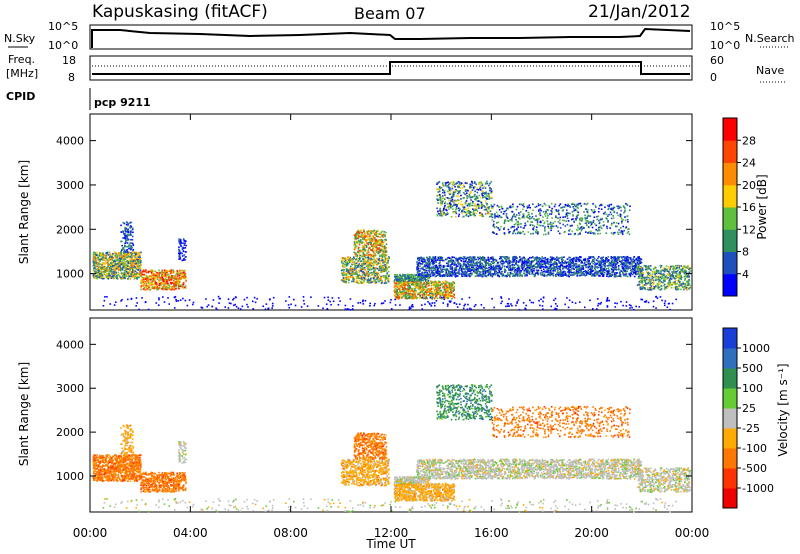  Describe the element at coordinates (20, 96) in the screenshot. I see `cpid-label: CPID` at that location.